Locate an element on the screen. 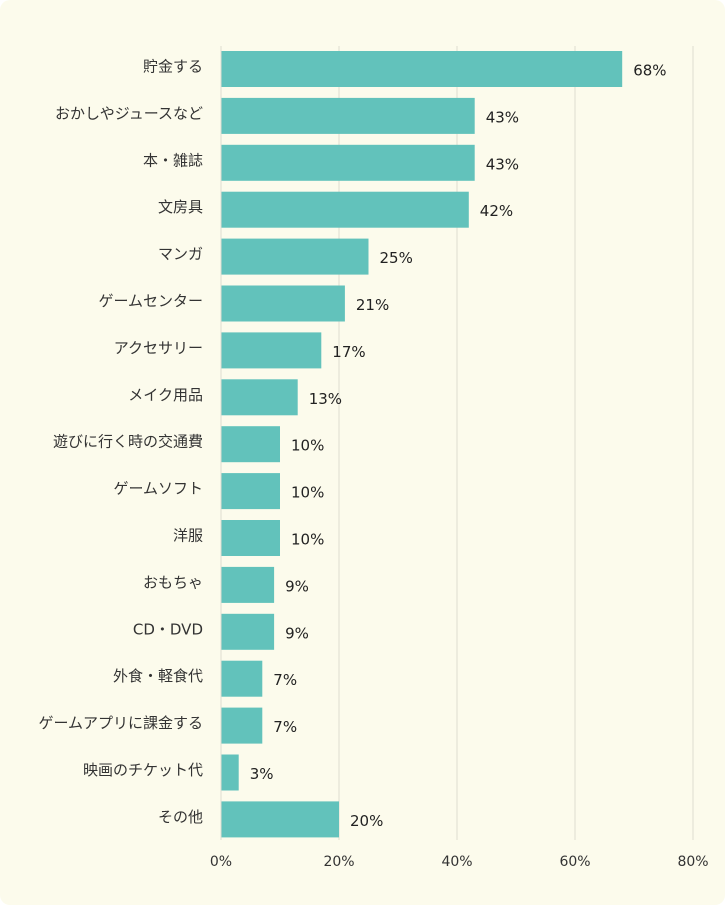  value-label: 25% is located at coordinates (396, 258).